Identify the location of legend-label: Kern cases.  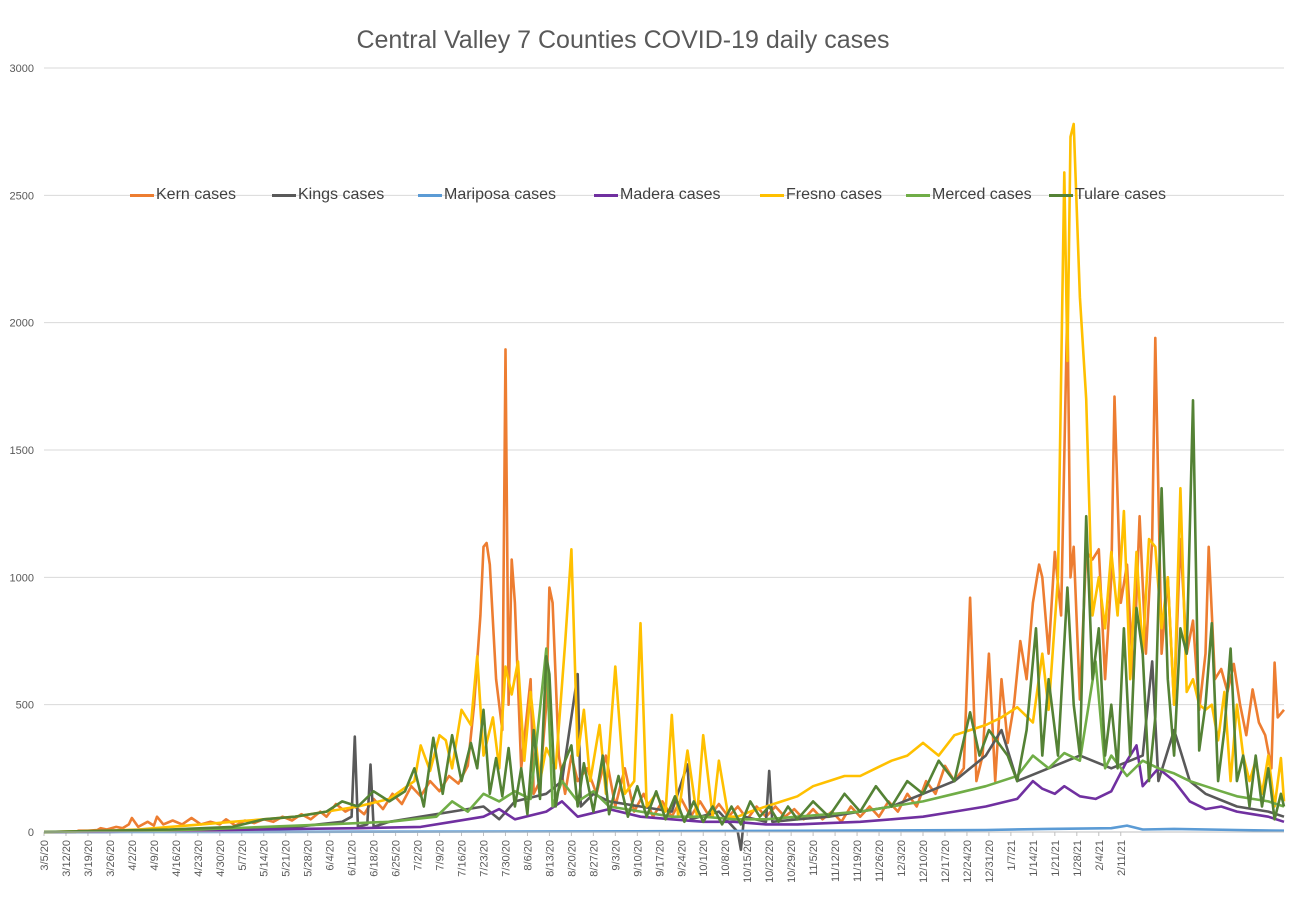
(196, 194).